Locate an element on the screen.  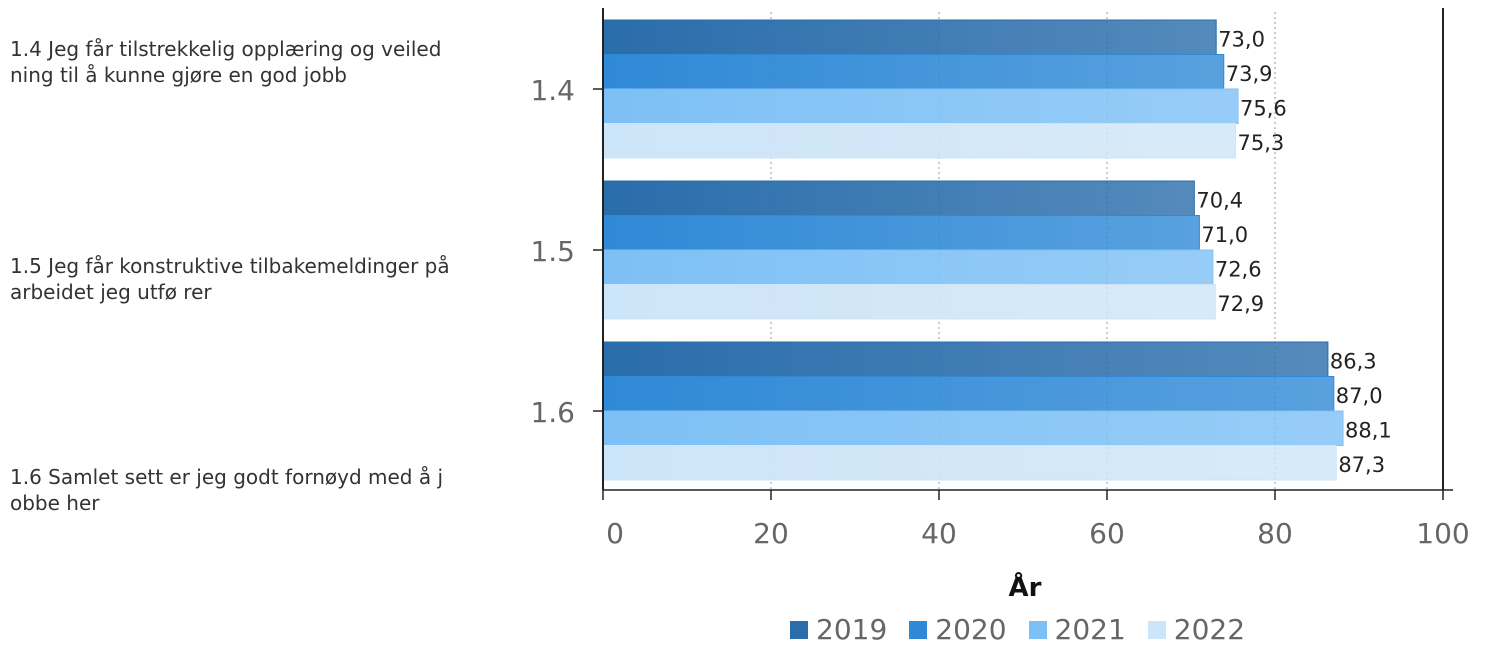
bar-1.5-2022 is located at coordinates (909, 302).